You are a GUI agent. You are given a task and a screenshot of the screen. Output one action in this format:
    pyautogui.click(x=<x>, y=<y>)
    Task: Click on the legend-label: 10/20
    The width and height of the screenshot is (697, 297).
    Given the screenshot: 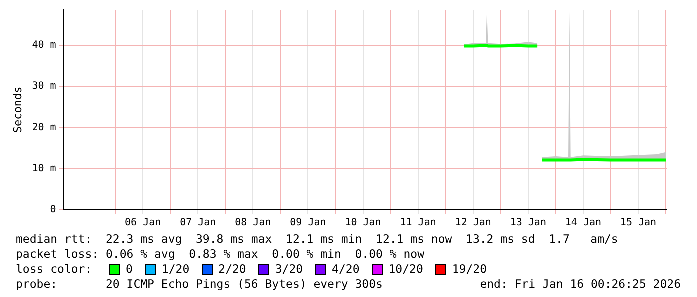 What is the action you would take?
    pyautogui.click(x=406, y=269)
    